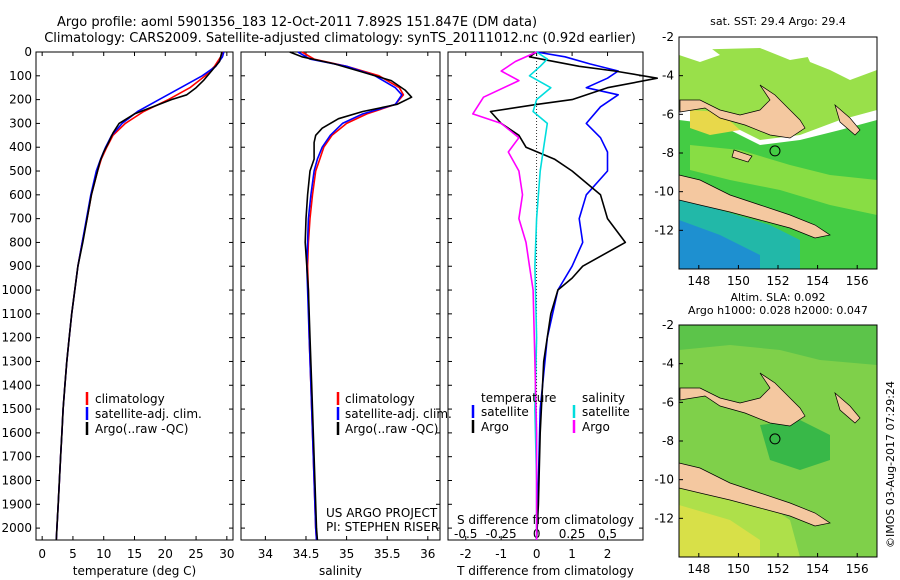 The height and width of the screenshot is (580, 900). I want to click on legend-heading-temperature: temperature, so click(518, 398).